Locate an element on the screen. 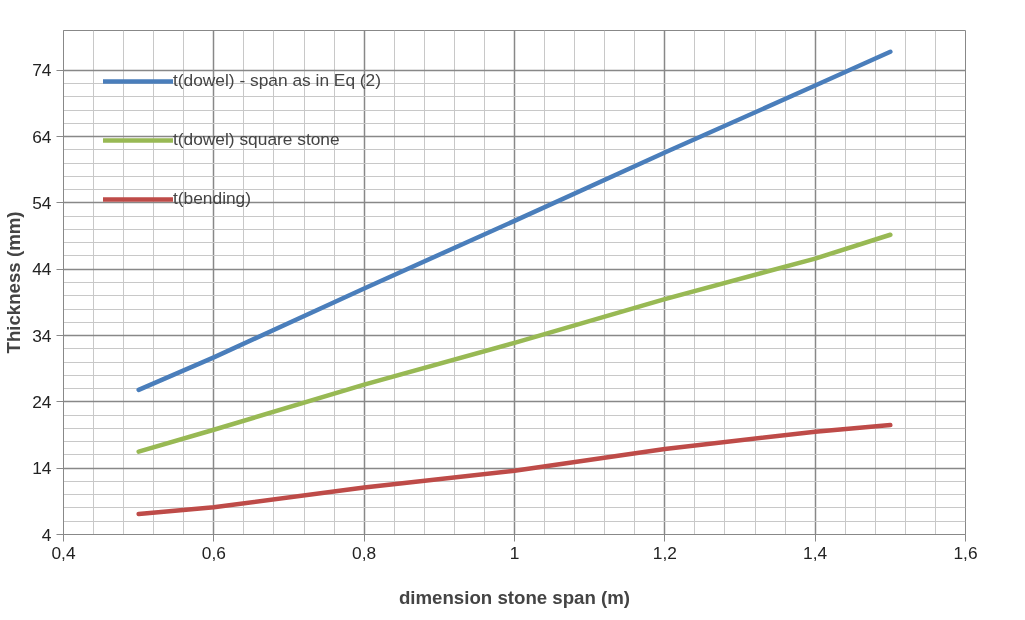 The width and height of the screenshot is (1025, 620). y-axis-title: Thickness (mm) is located at coordinates (14, 282).